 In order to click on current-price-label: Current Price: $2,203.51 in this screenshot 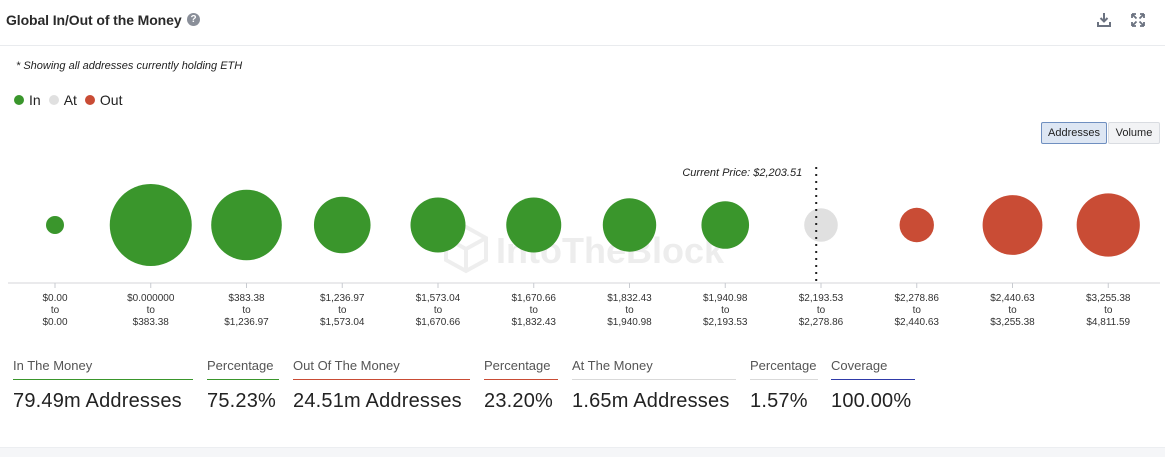, I will do `click(742, 173)`.